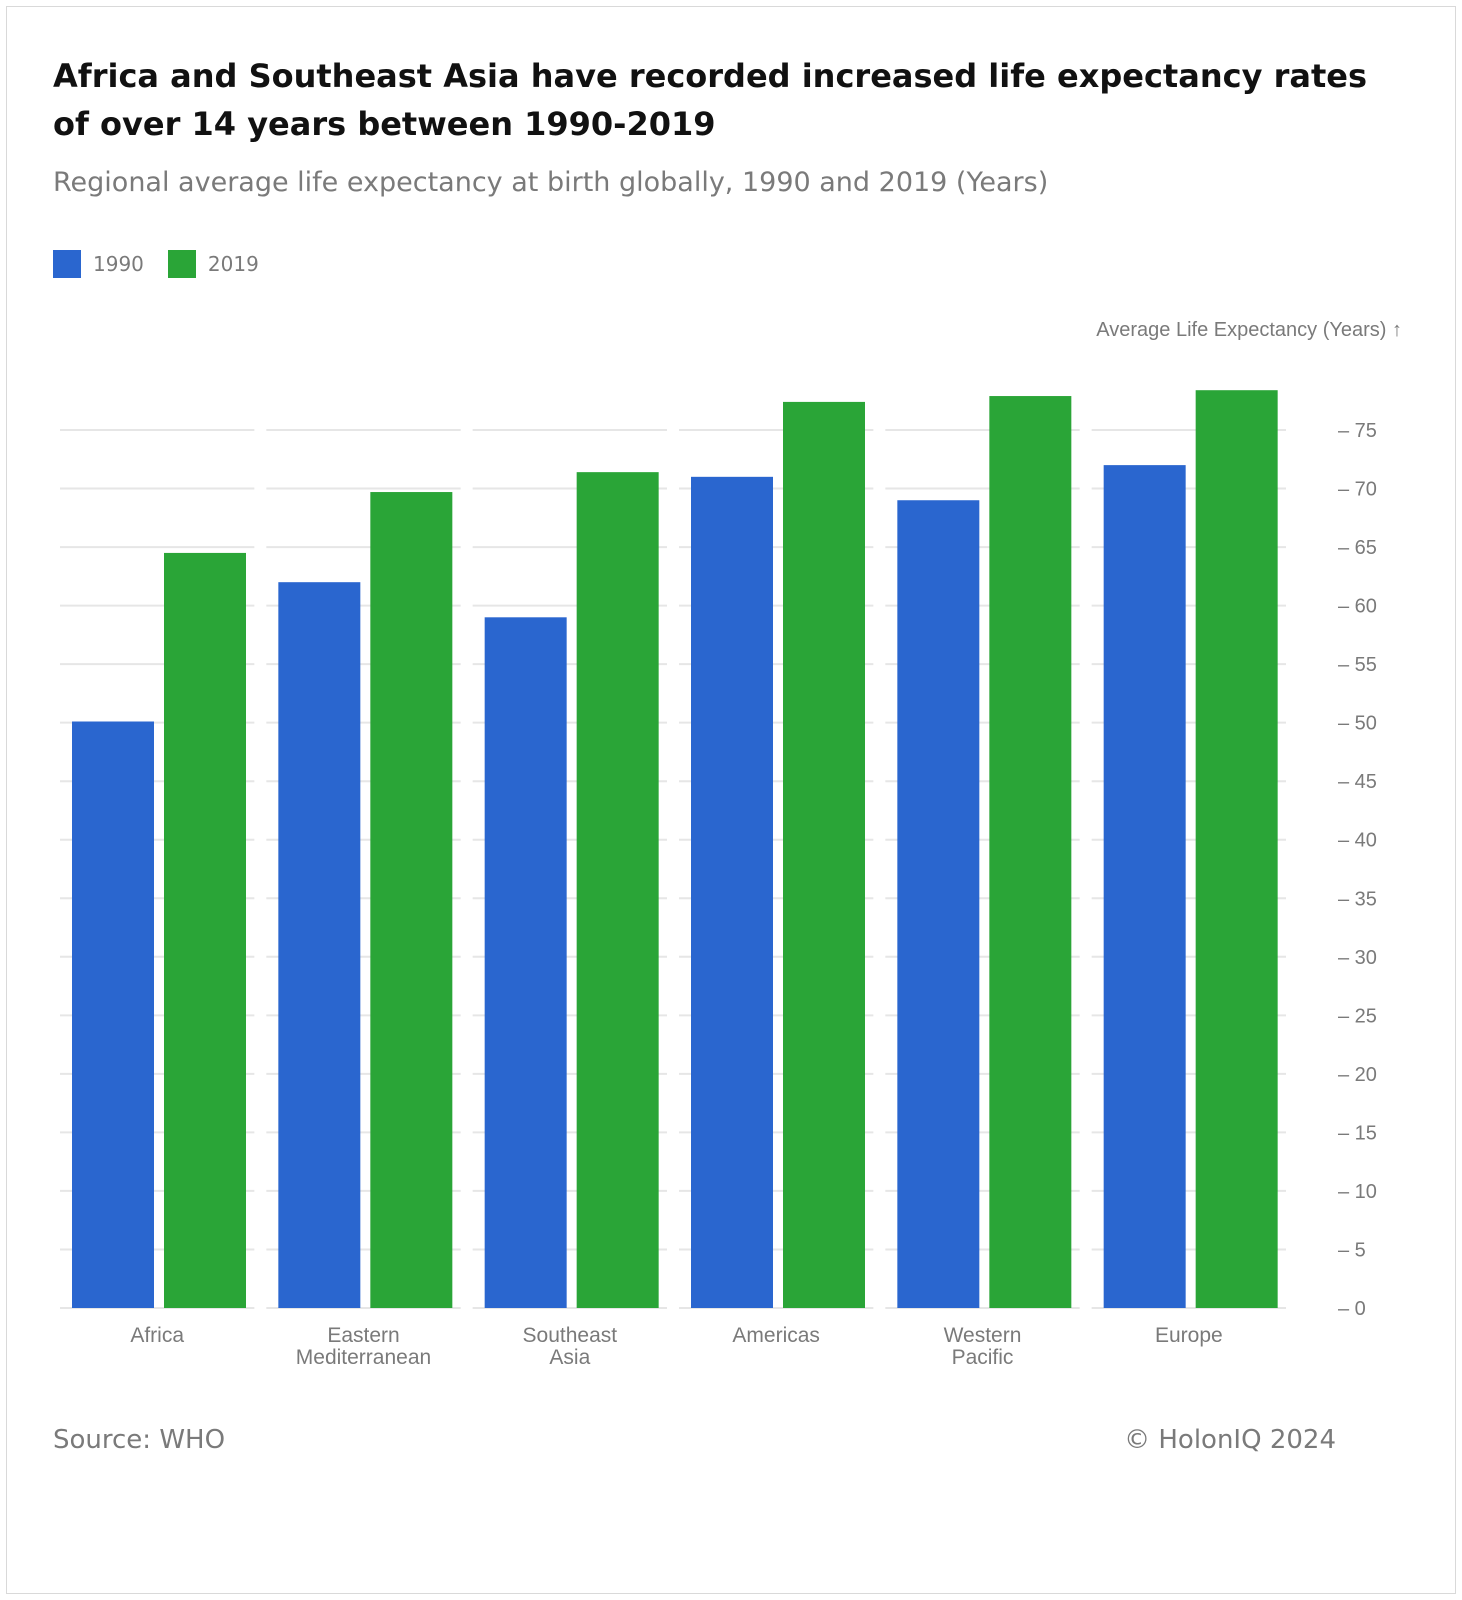  Describe the element at coordinates (1357, 1075) in the screenshot. I see `y-tick-label: – 20` at that location.